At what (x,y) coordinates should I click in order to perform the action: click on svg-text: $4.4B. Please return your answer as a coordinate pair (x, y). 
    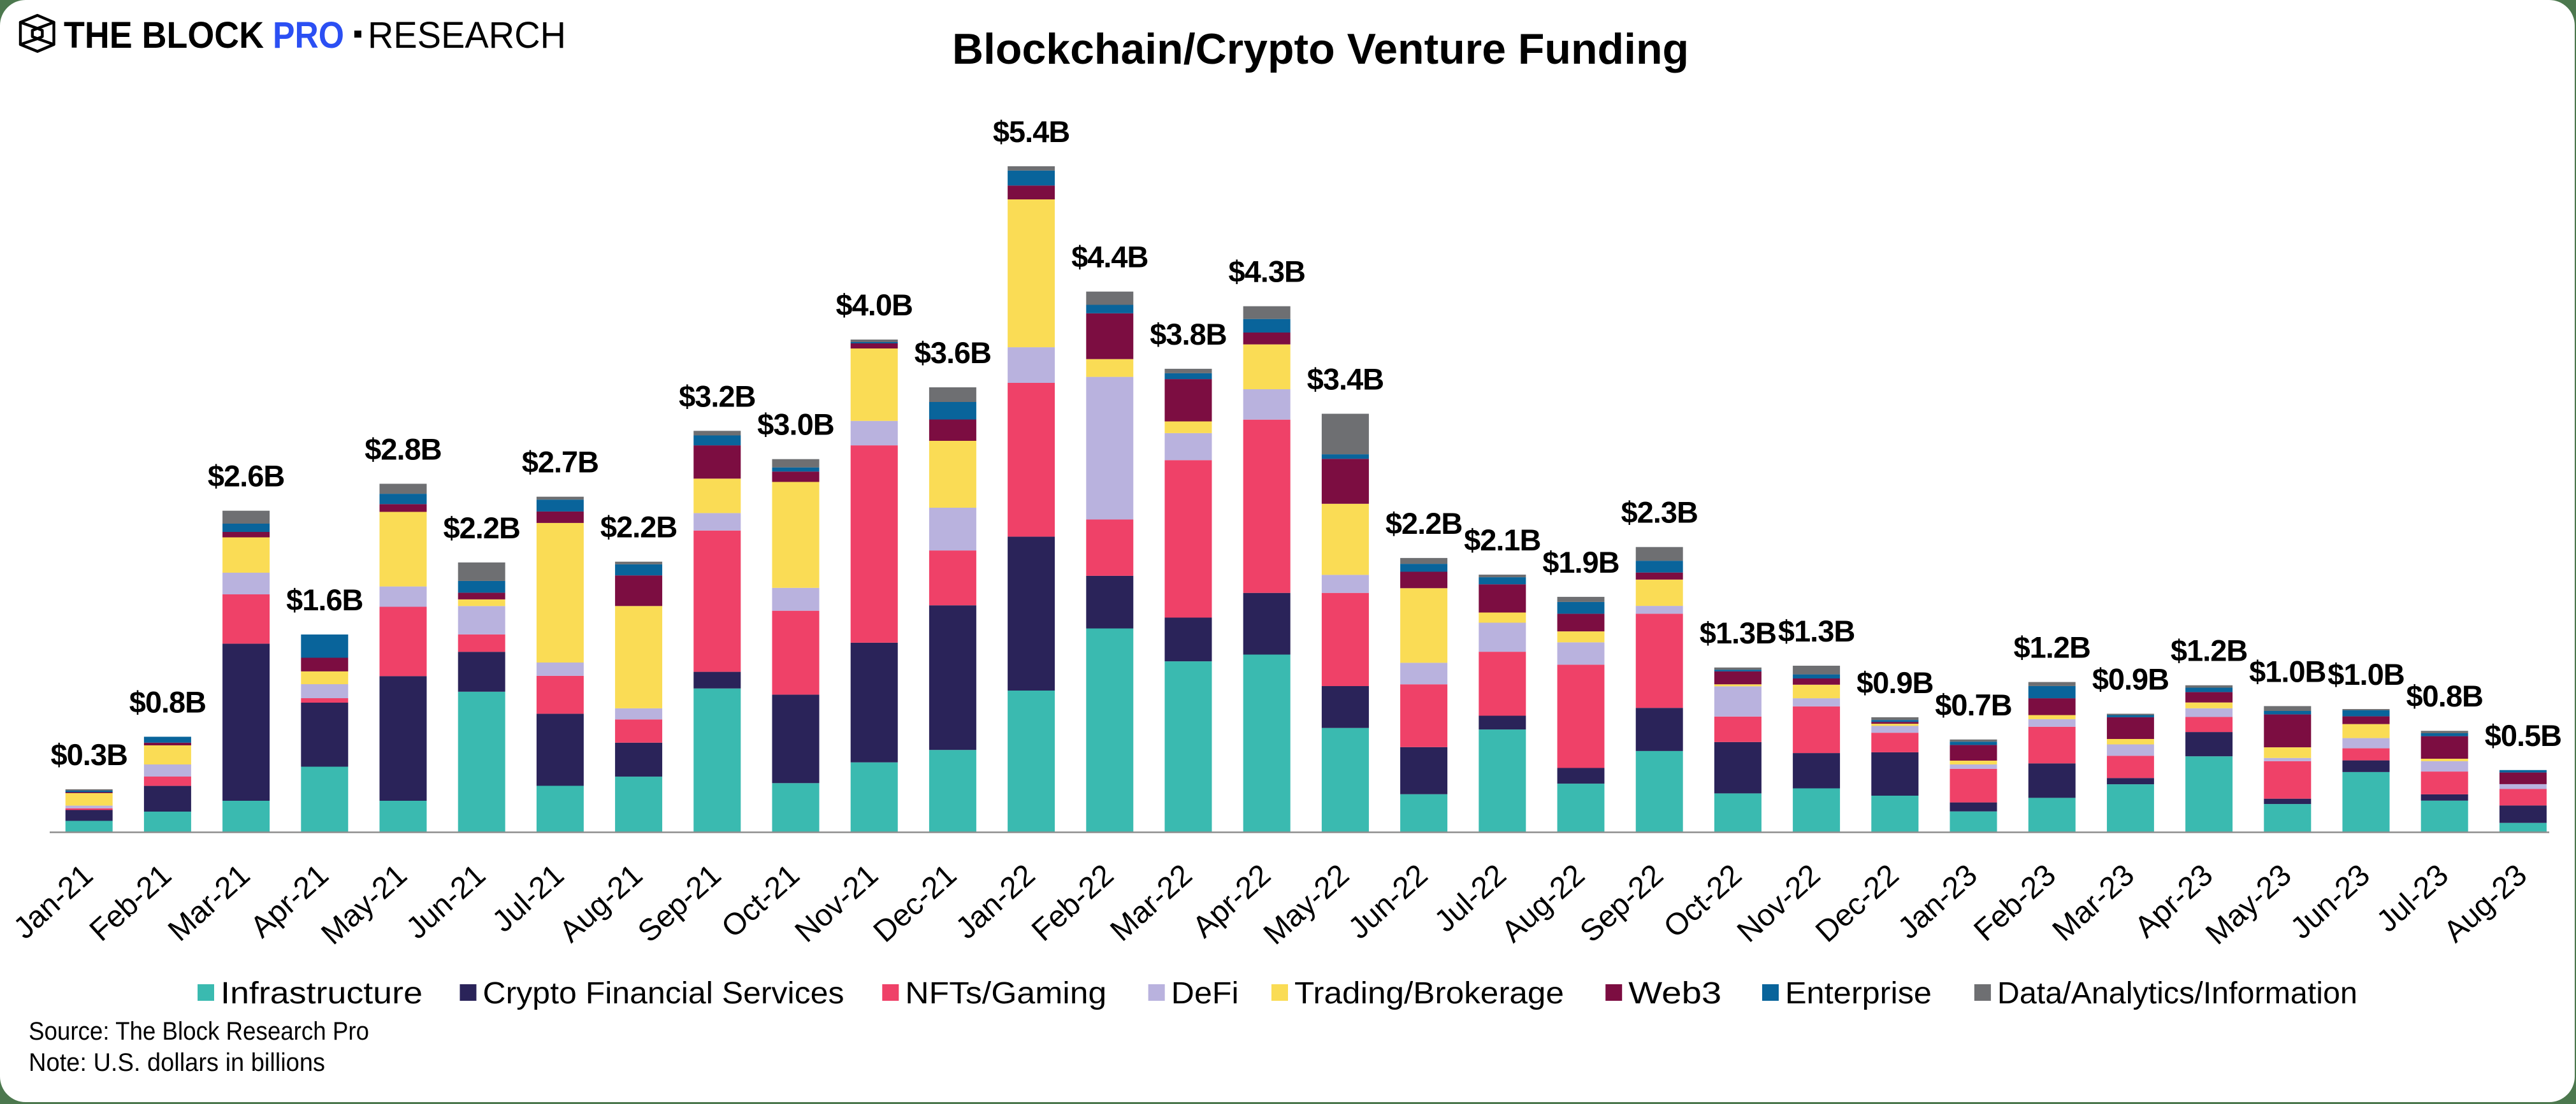
    Looking at the image, I should click on (1109, 257).